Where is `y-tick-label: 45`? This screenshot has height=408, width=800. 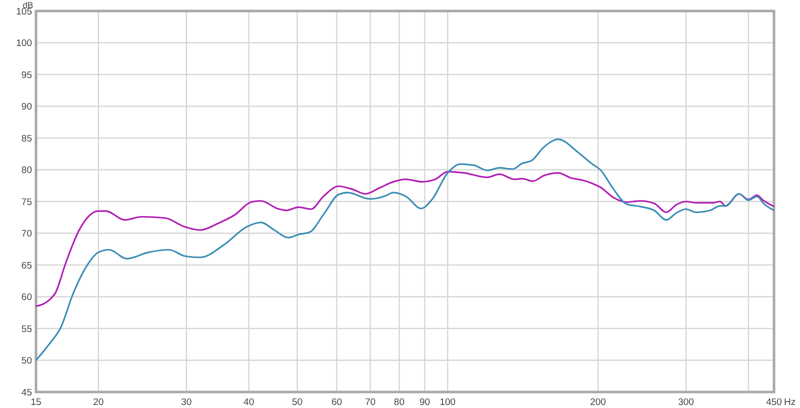
y-tick-label: 45 is located at coordinates (26, 392).